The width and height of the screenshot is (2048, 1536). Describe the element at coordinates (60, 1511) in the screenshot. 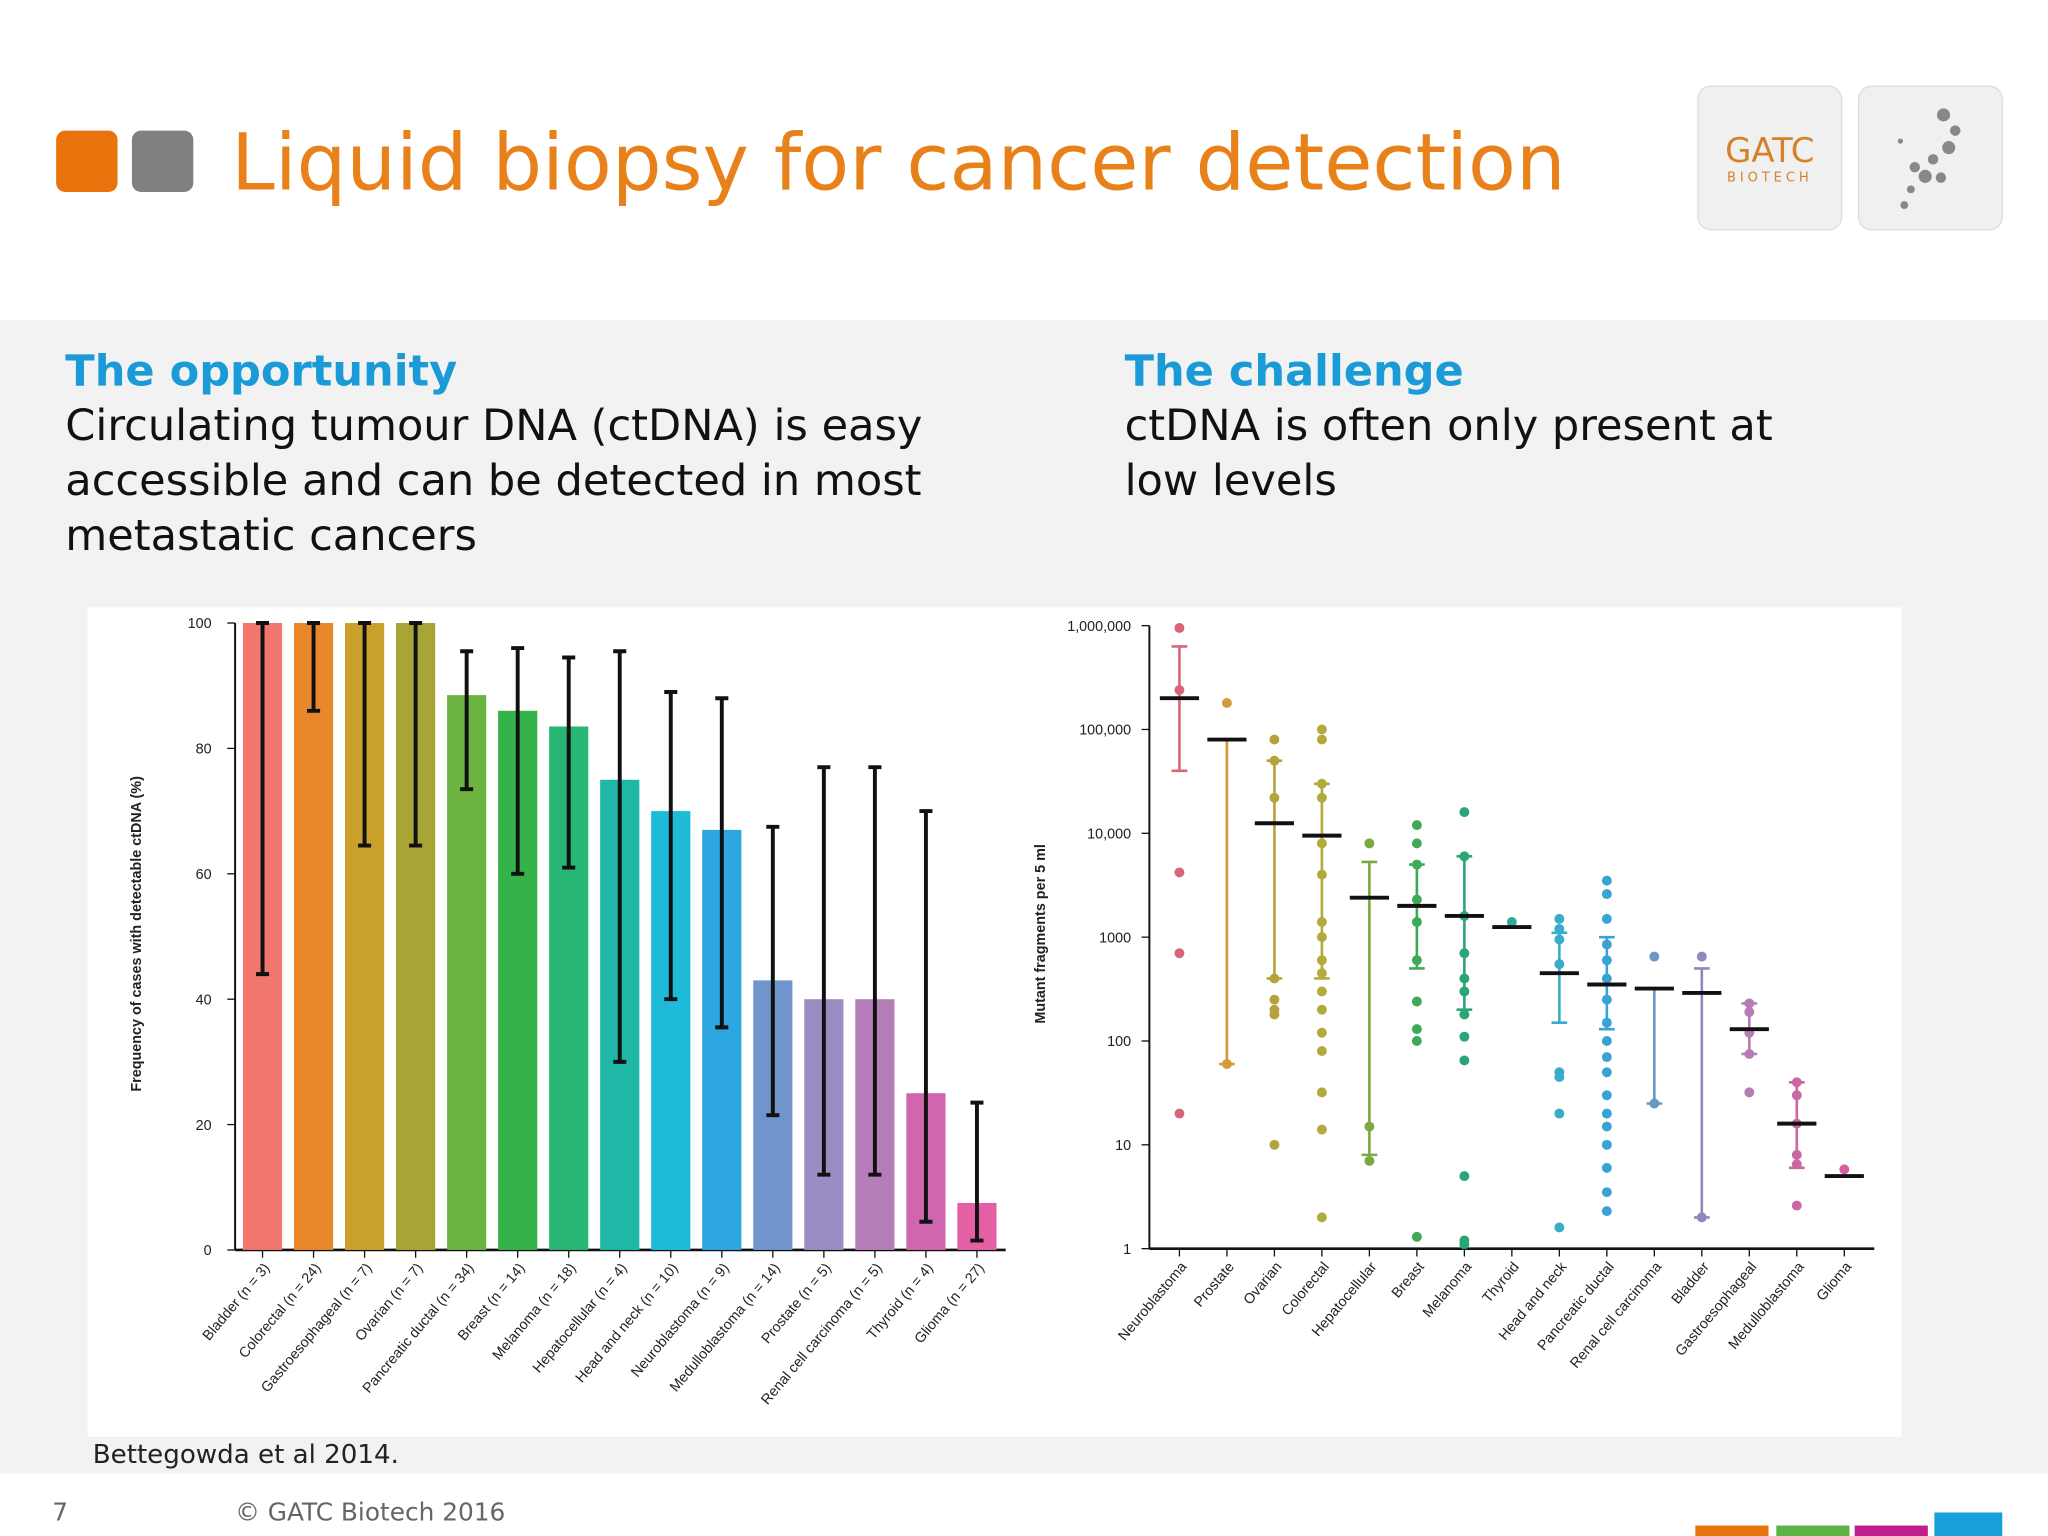

I see `page-number: 7` at that location.